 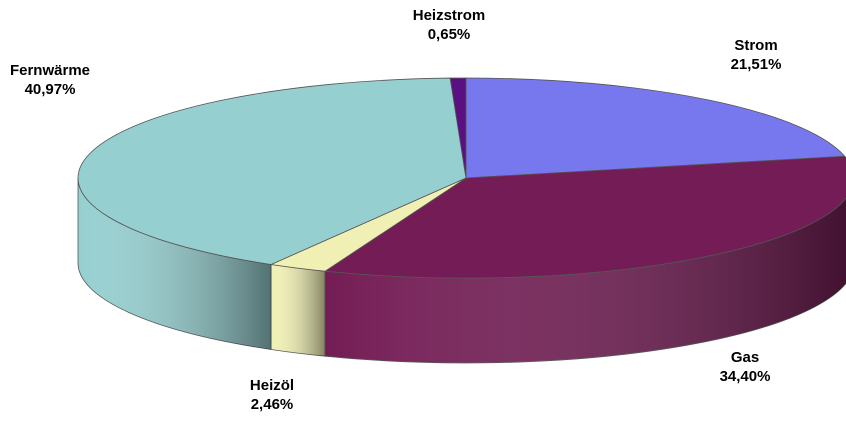 I want to click on slice-value-label: 21,51%, so click(x=756, y=64).